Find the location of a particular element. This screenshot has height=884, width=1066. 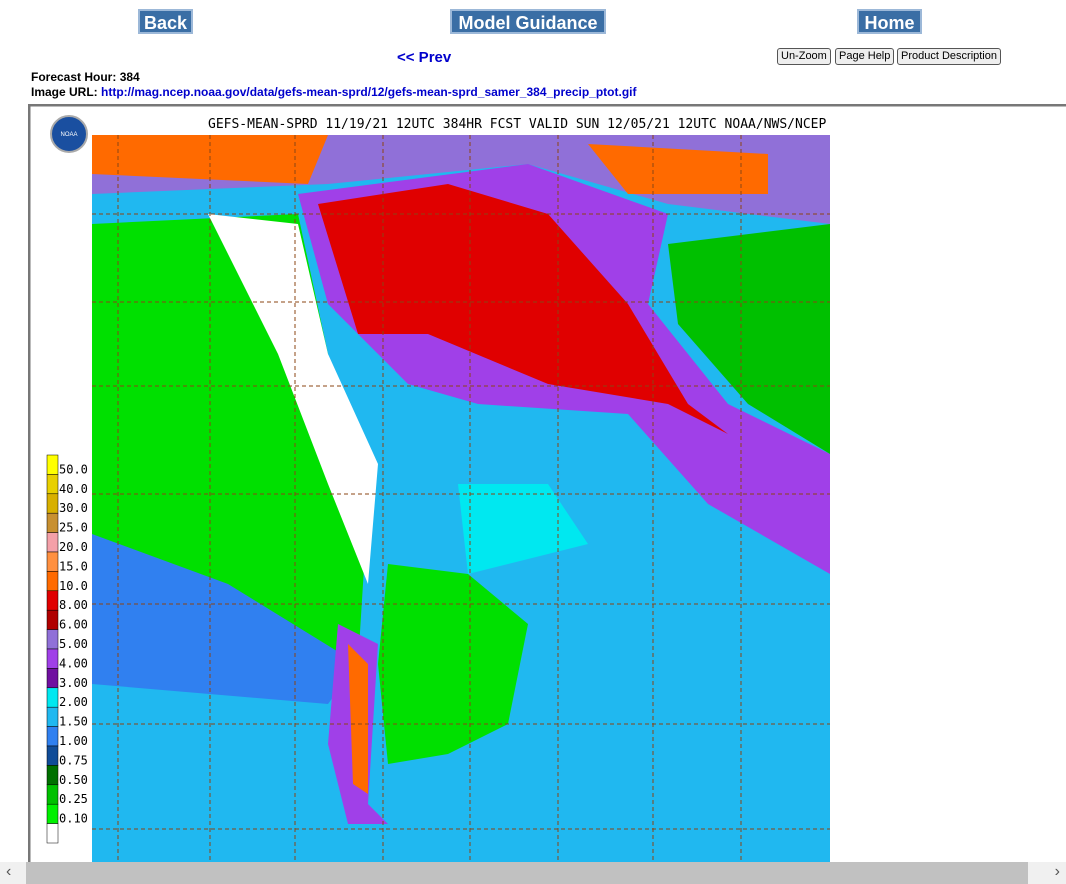

legend-label: 10.0 is located at coordinates (73, 586).